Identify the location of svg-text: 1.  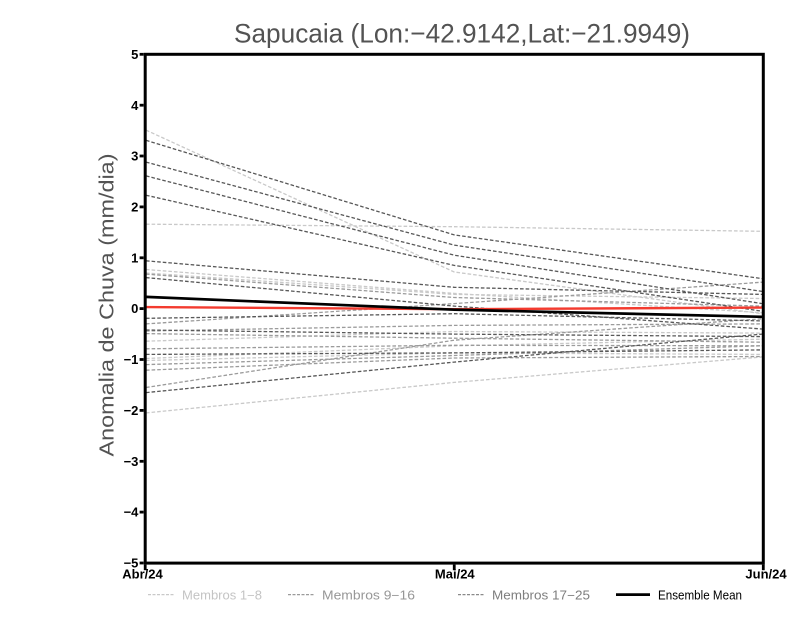
(134, 257).